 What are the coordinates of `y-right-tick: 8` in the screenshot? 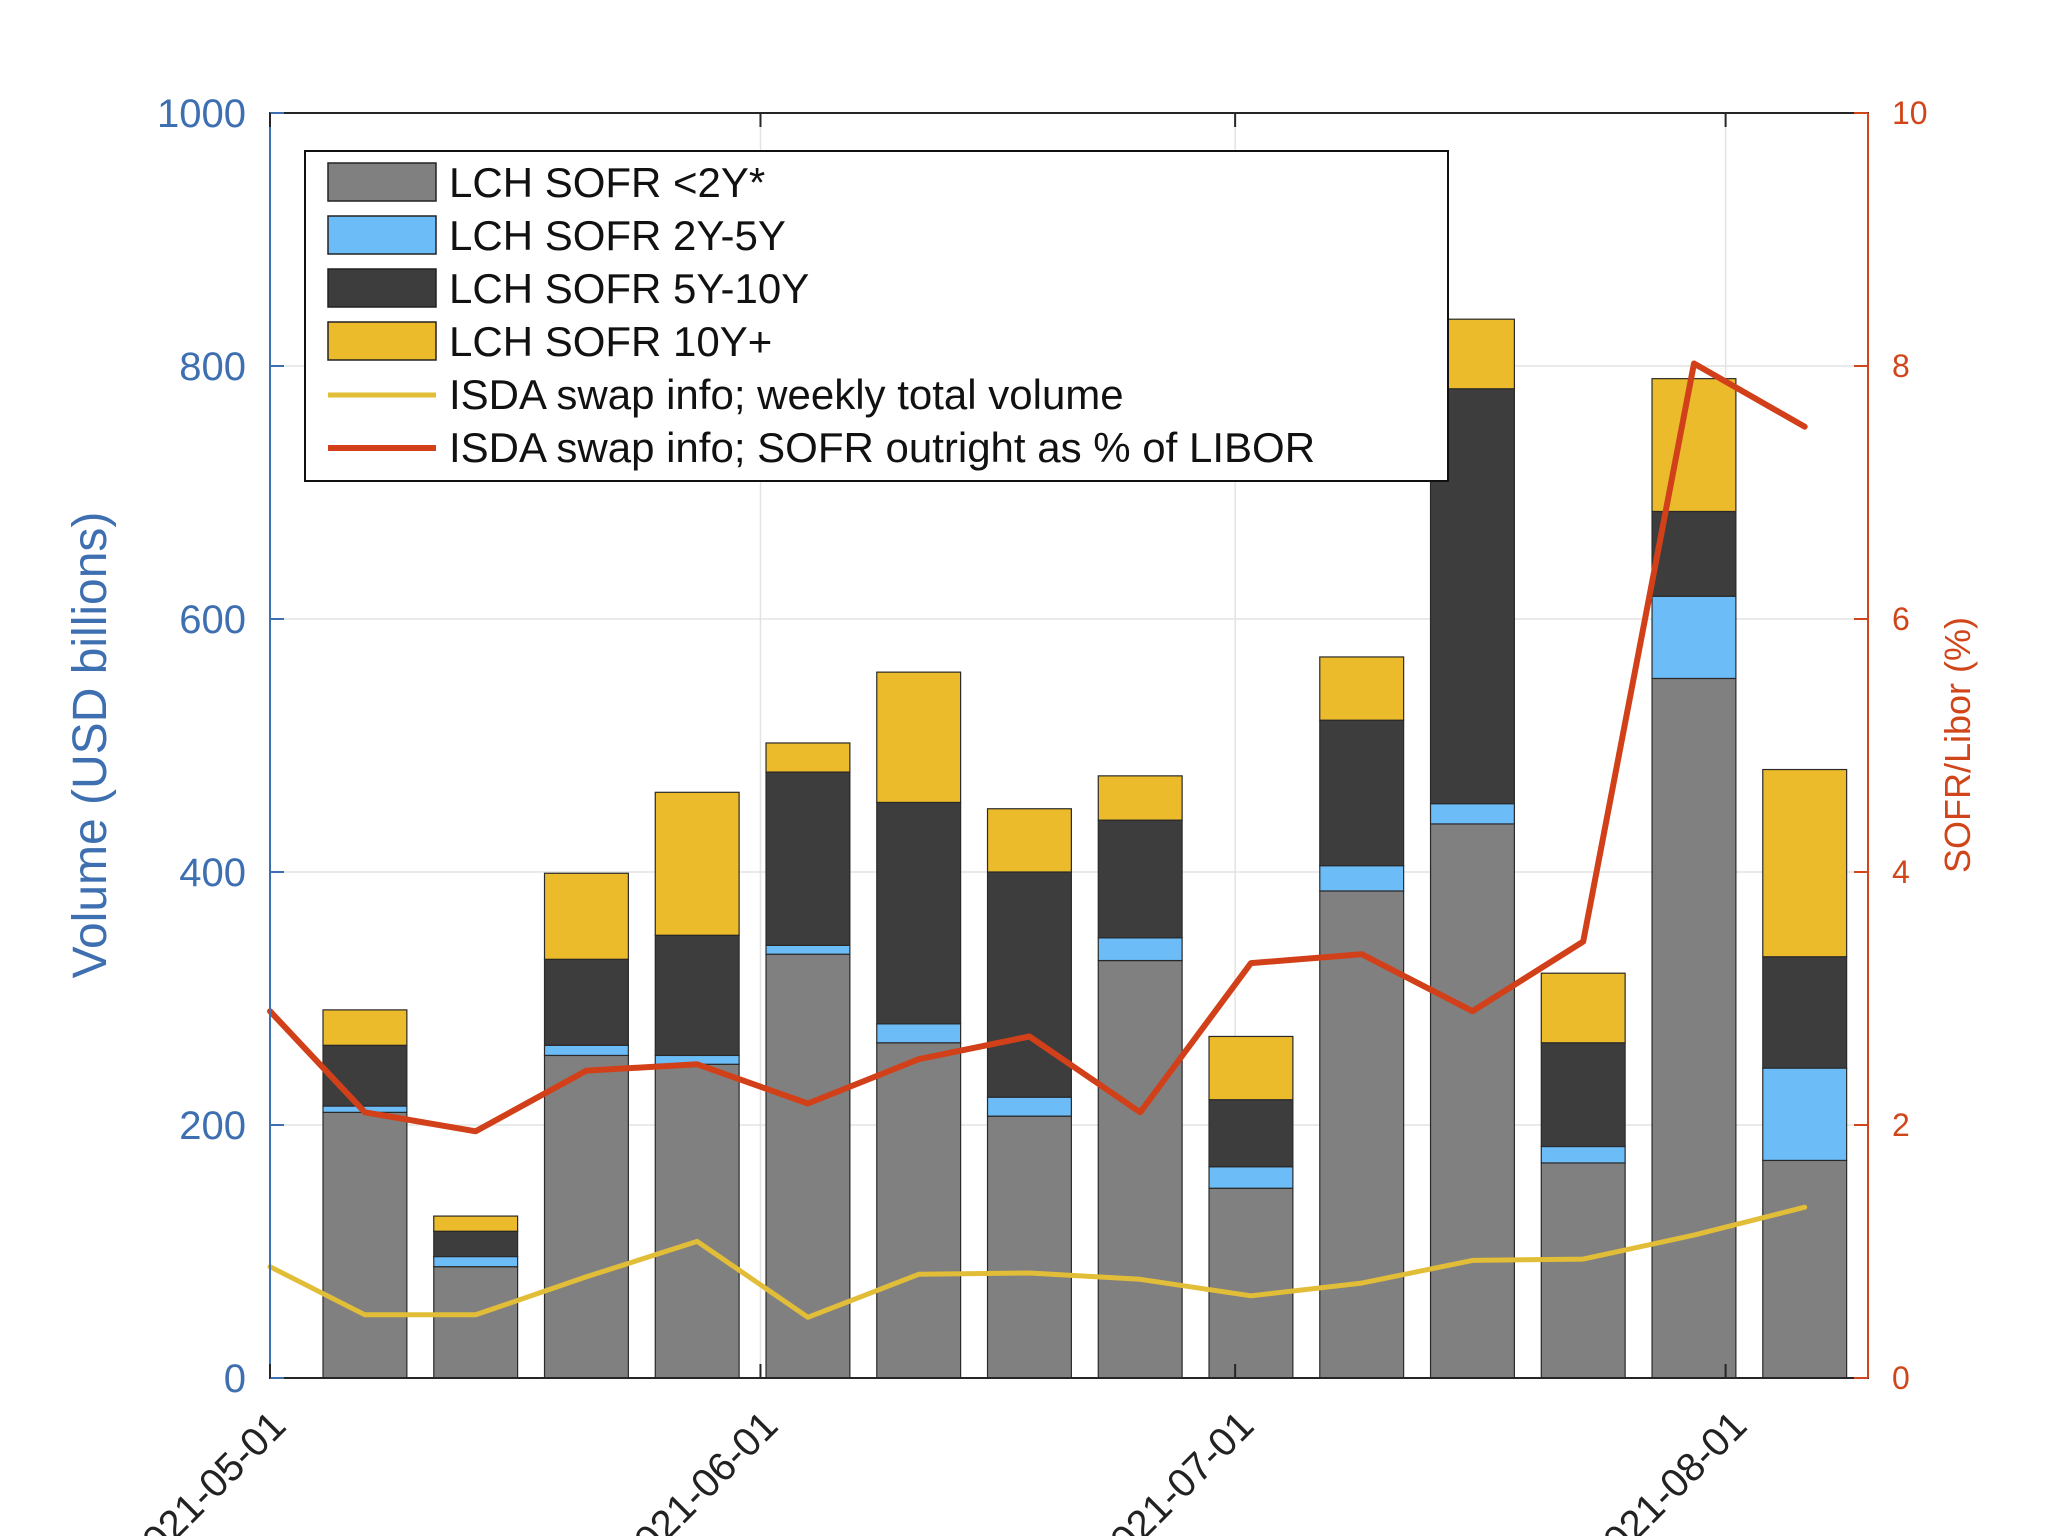 It's located at (1901, 366).